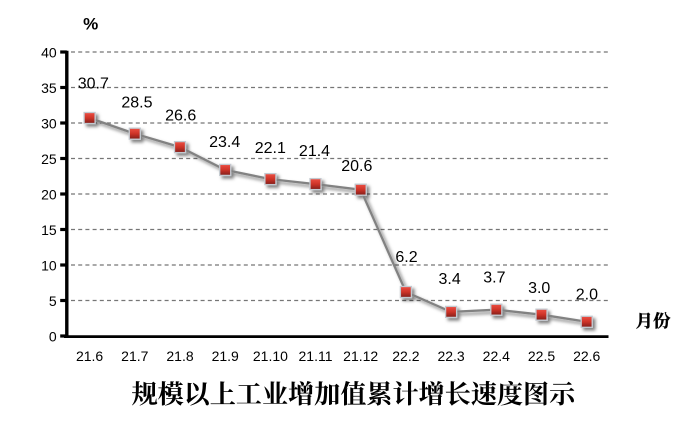 The width and height of the screenshot is (692, 425). Describe the element at coordinates (356, 166) in the screenshot. I see `svg-text: 20.6` at that location.